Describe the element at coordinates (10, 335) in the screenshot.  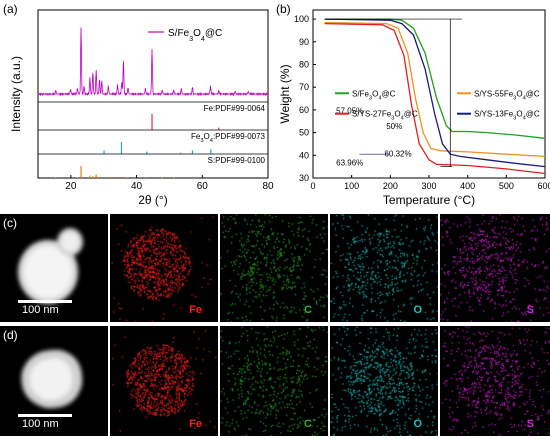
I see `panel-label-d: (d)` at that location.